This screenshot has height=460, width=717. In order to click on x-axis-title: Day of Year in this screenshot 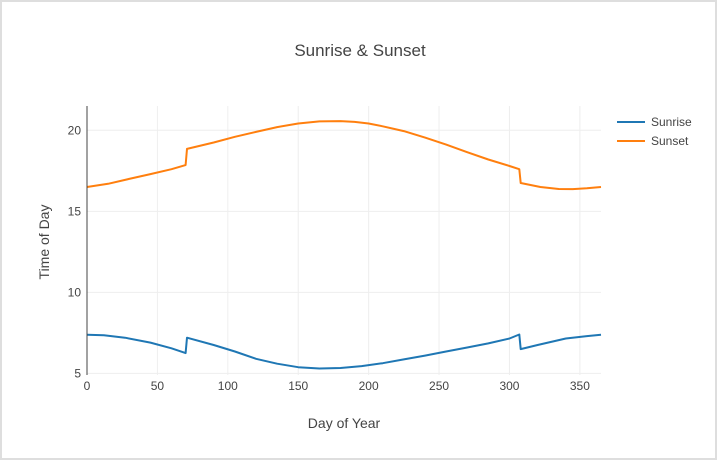, I will do `click(344, 423)`.